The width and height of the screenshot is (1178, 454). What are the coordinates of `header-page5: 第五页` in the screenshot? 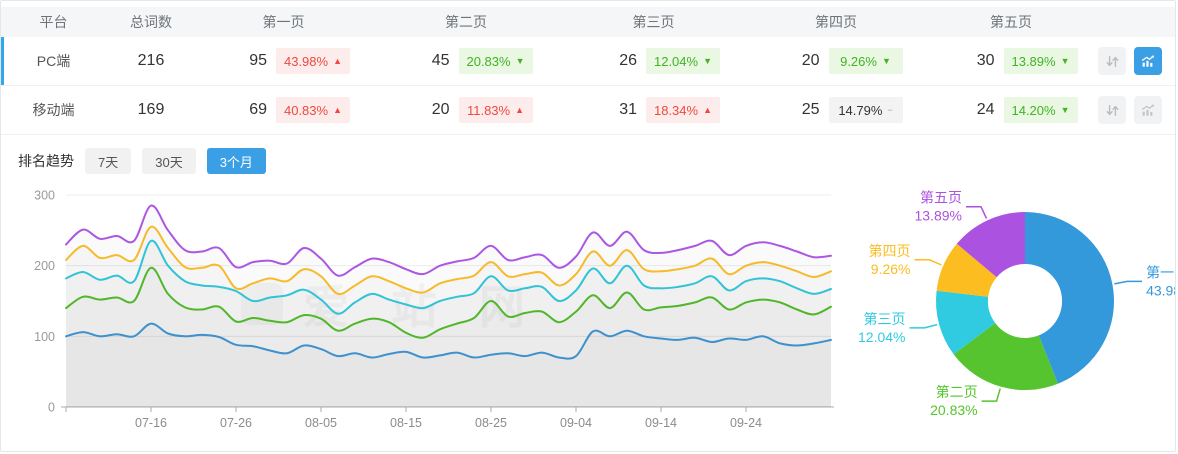 It's located at (1011, 22).